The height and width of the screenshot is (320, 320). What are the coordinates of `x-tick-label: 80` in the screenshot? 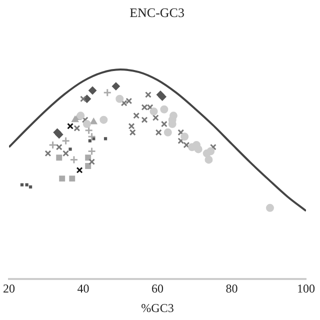 It's located at (232, 289).